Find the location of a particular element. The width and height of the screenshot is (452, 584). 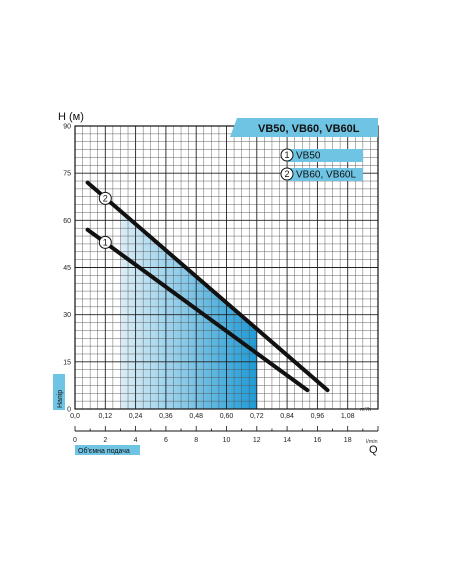

y-axis: H (м) 0 15 30 45 60 75 90 Напір is located at coordinates (68, 262).